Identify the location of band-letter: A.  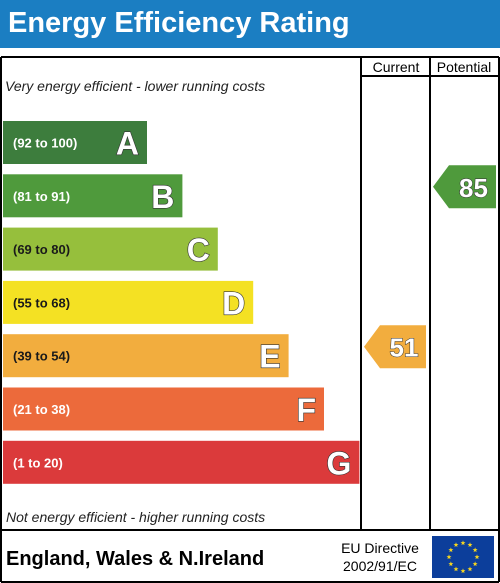
(127, 144).